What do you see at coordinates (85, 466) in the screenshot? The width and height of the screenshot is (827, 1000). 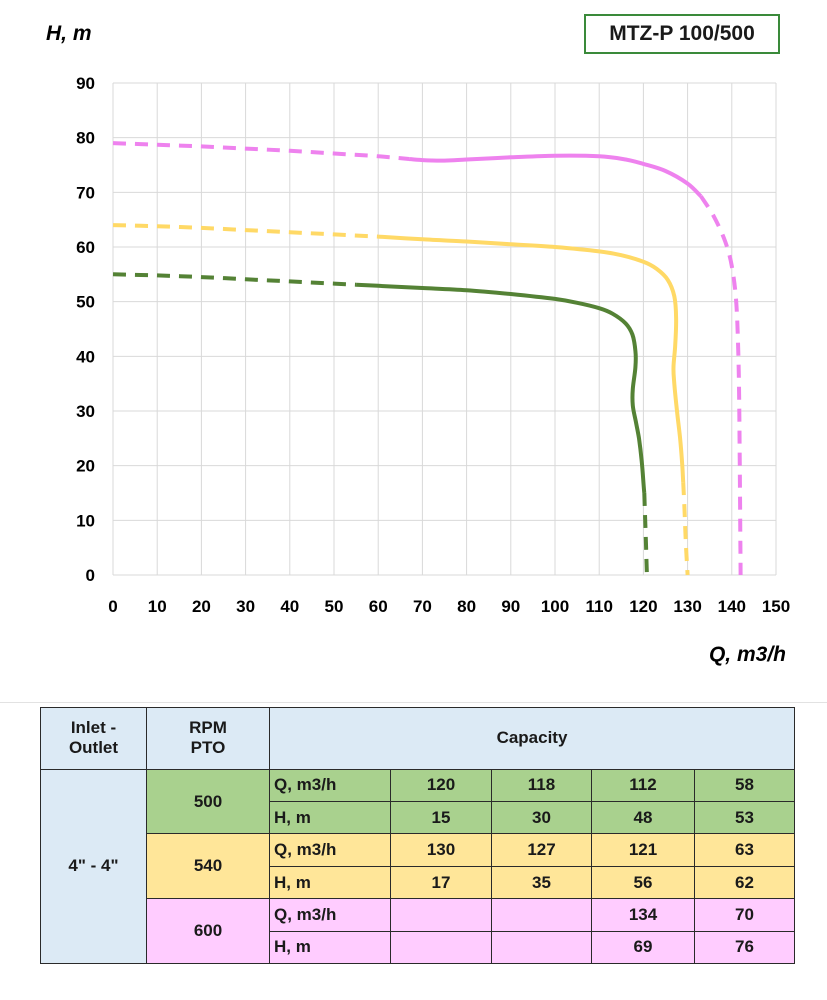 I see `y-tick-label: 20` at bounding box center [85, 466].